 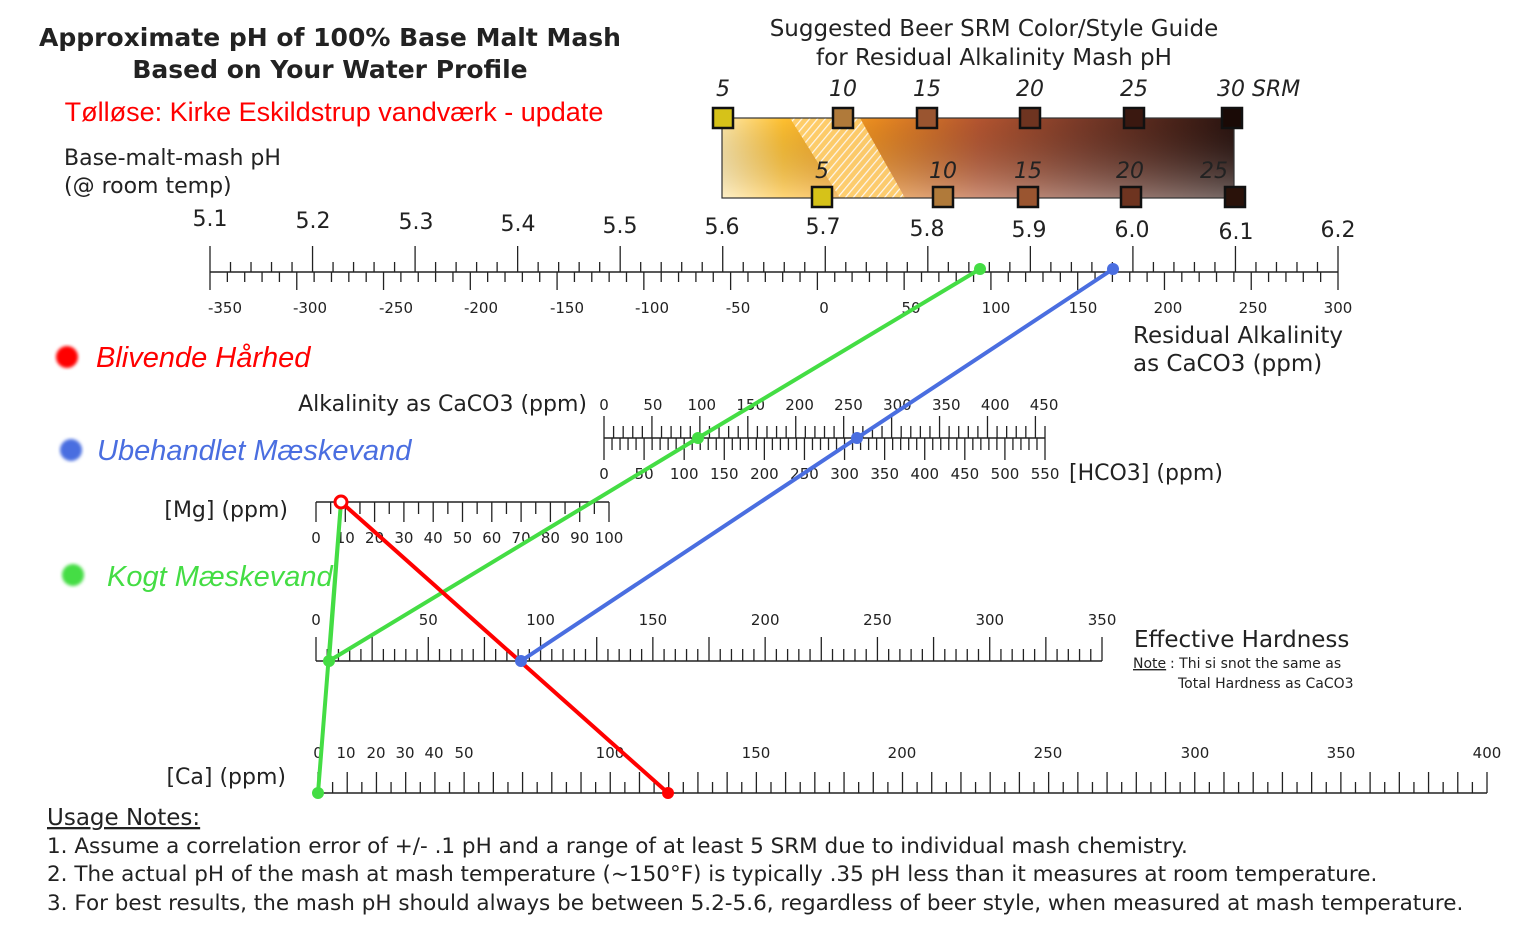 I want to click on ca-scale-tick-label: 350, so click(x=1341, y=753).